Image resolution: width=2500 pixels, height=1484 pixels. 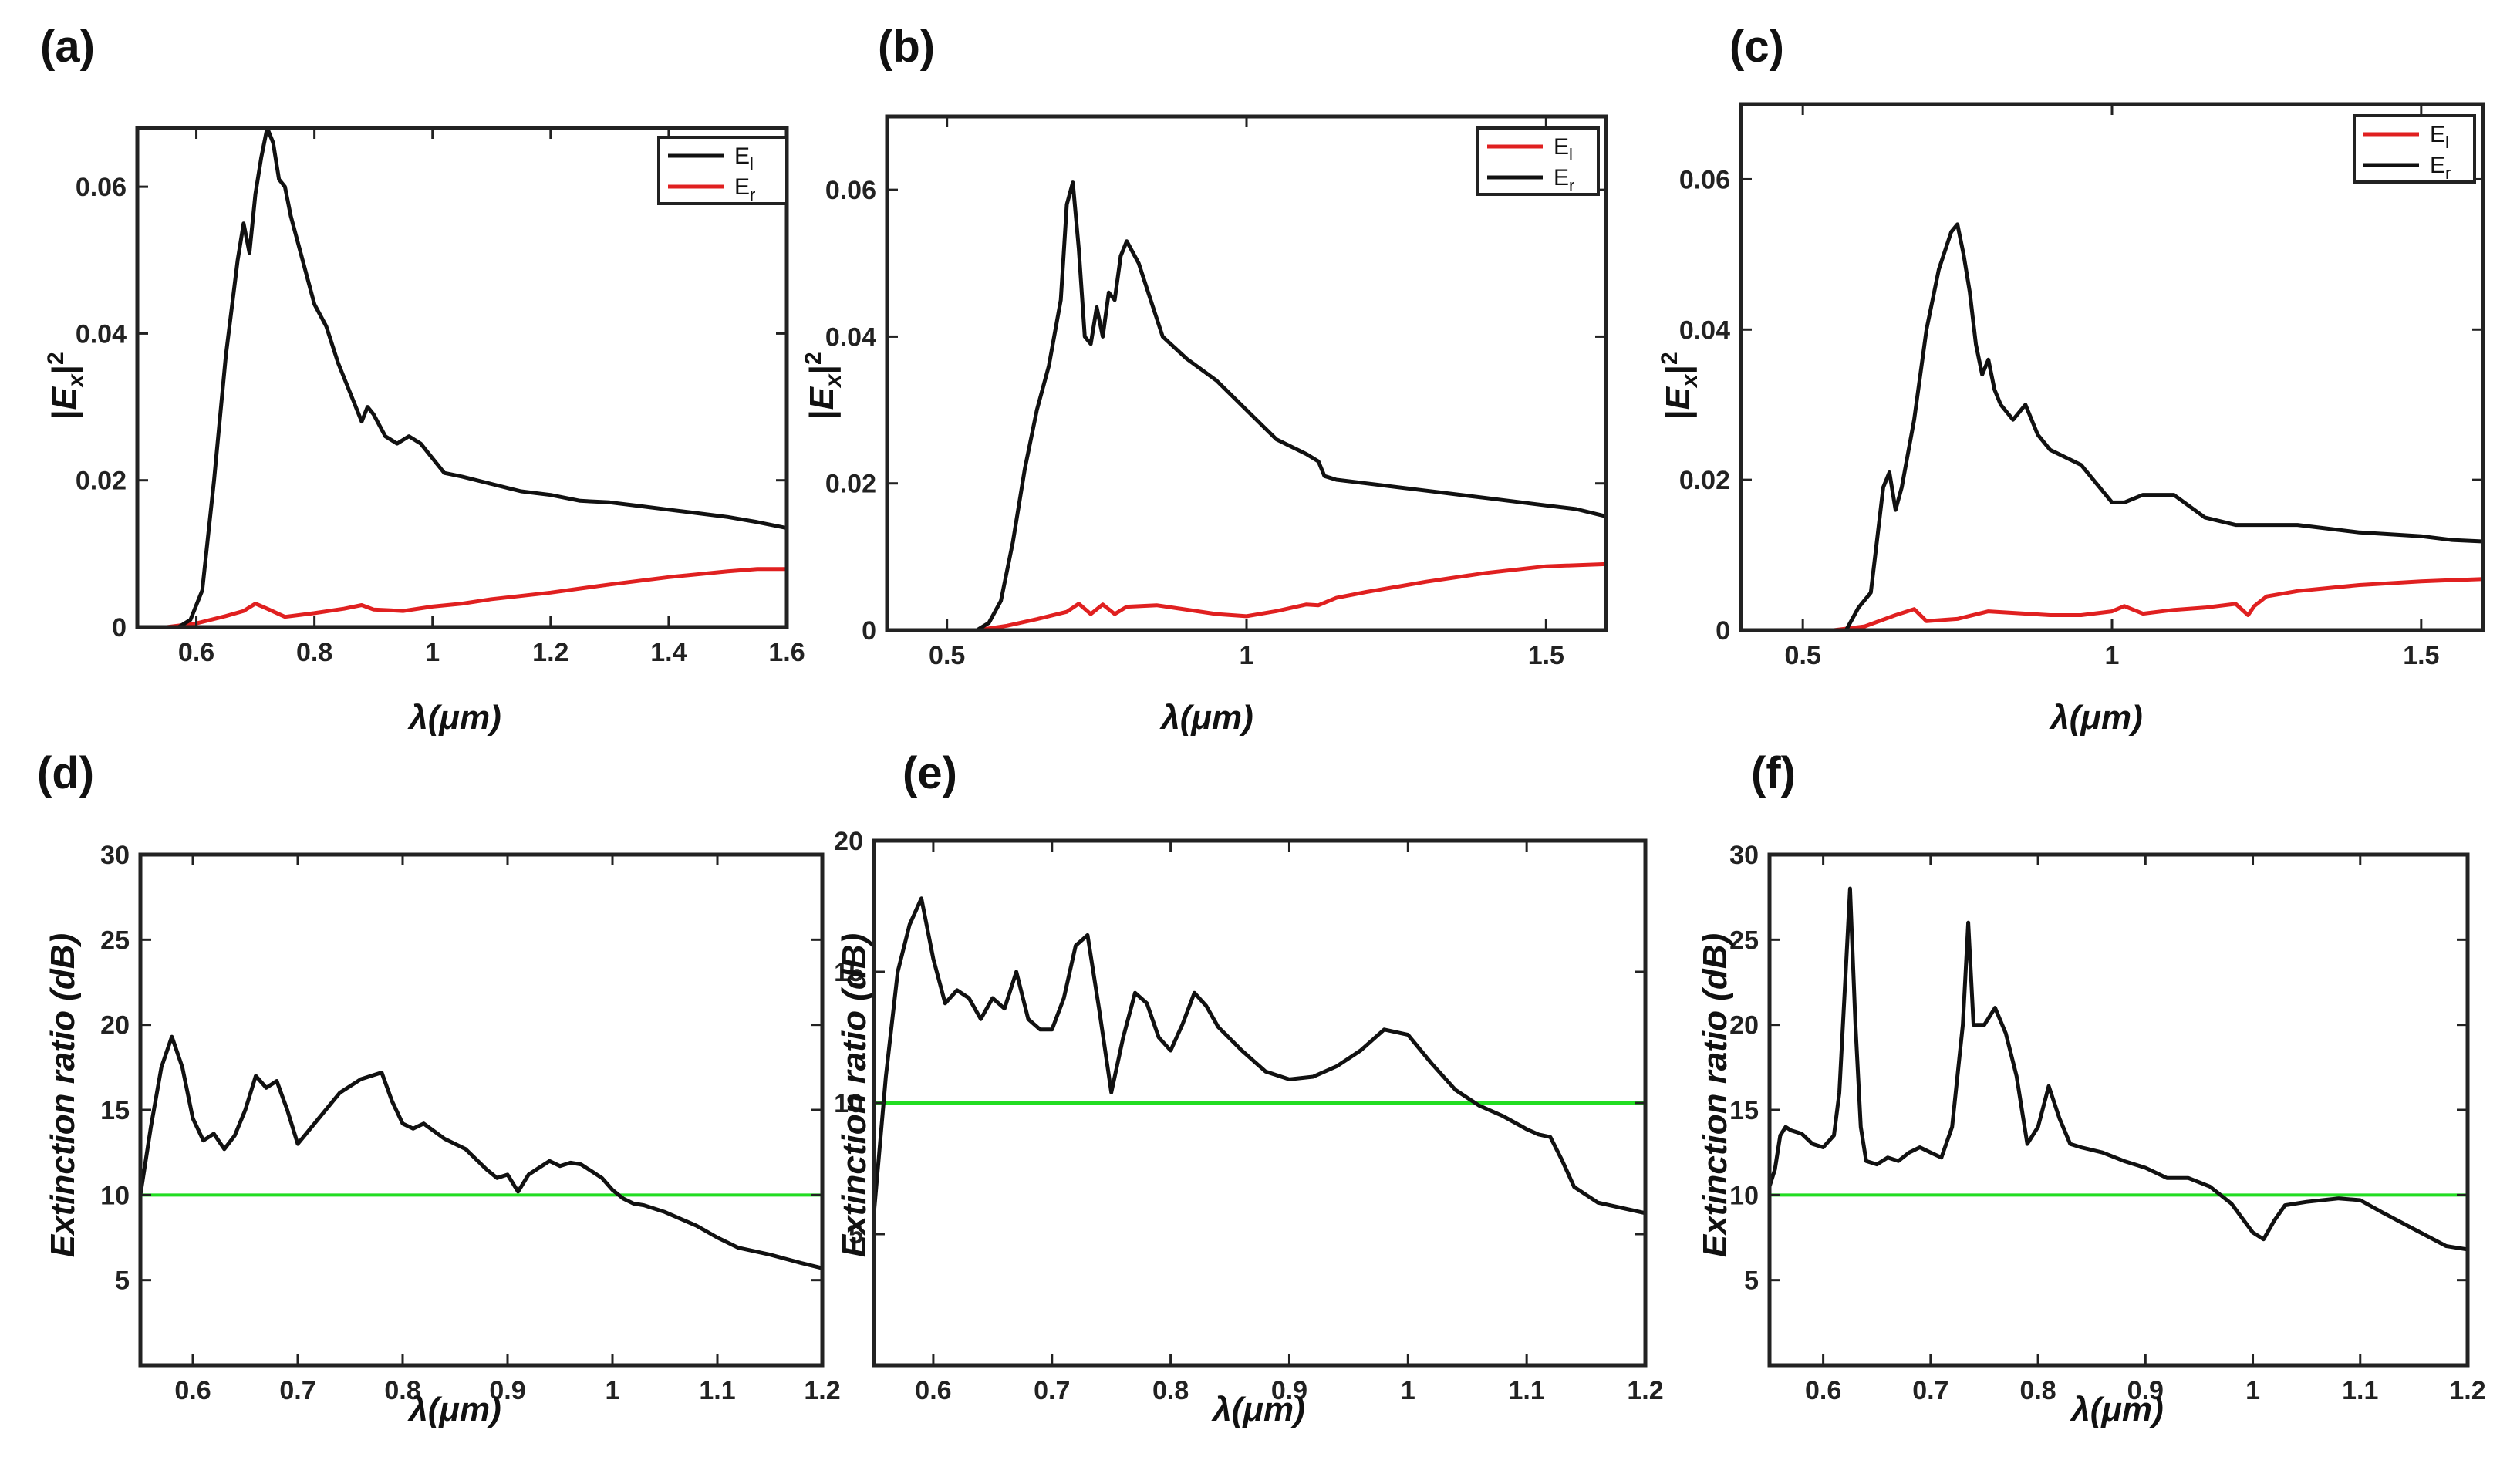 What do you see at coordinates (1803, 655) in the screenshot?
I see `x-tick-label: 0.5` at bounding box center [1803, 655].